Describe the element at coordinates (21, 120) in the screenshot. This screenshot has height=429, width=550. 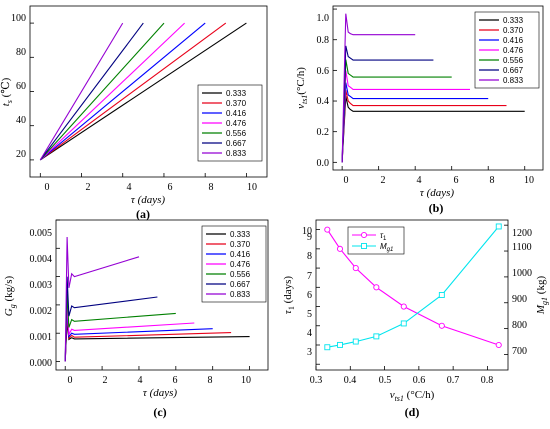
I see `y-tick-label: 40` at that location.